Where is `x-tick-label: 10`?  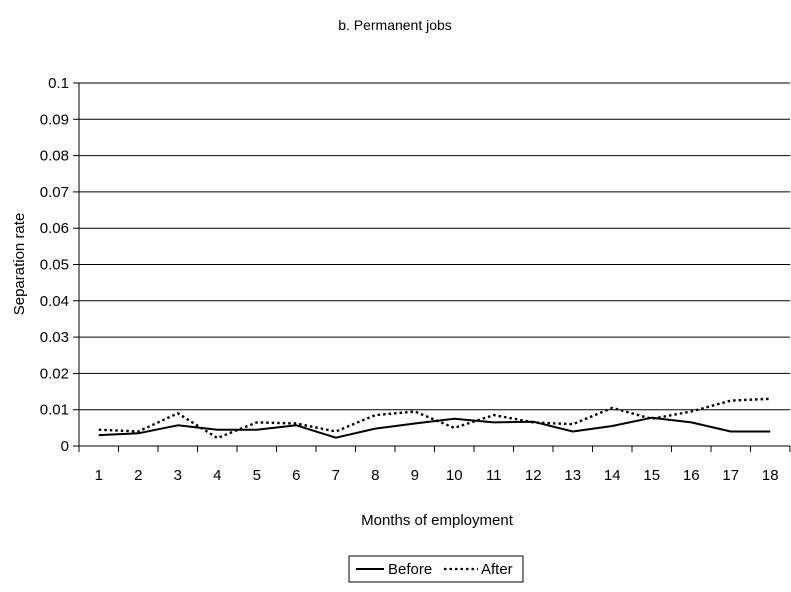
x-tick-label: 10 is located at coordinates (454, 475).